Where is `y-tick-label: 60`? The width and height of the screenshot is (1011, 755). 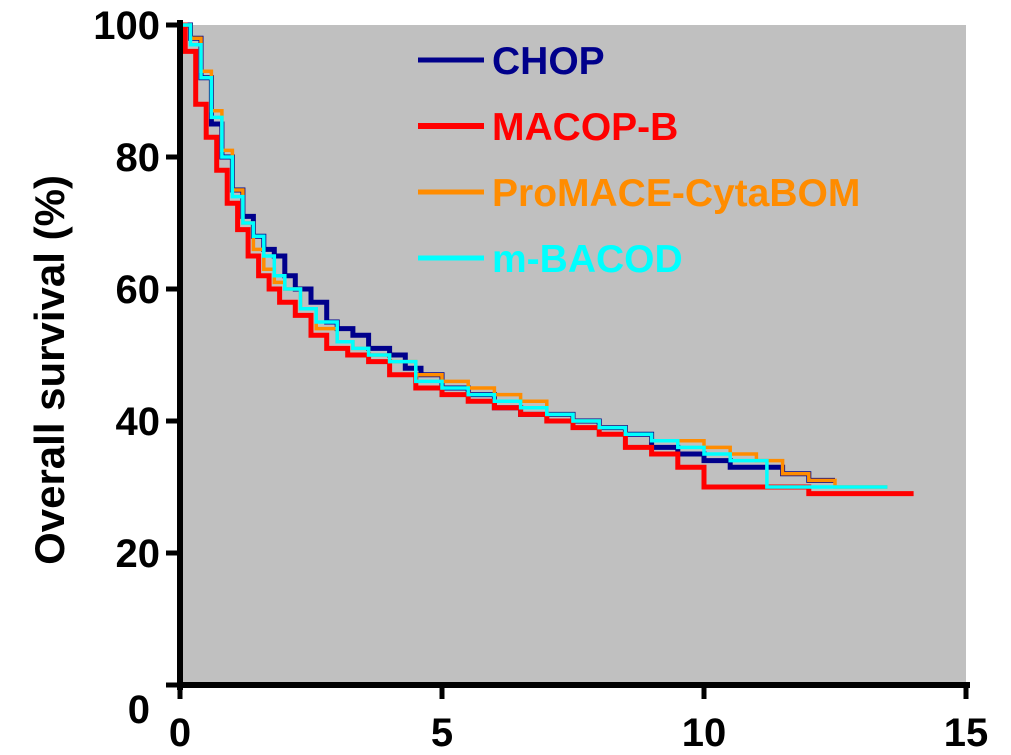 y-tick-label: 60 is located at coordinates (138, 290).